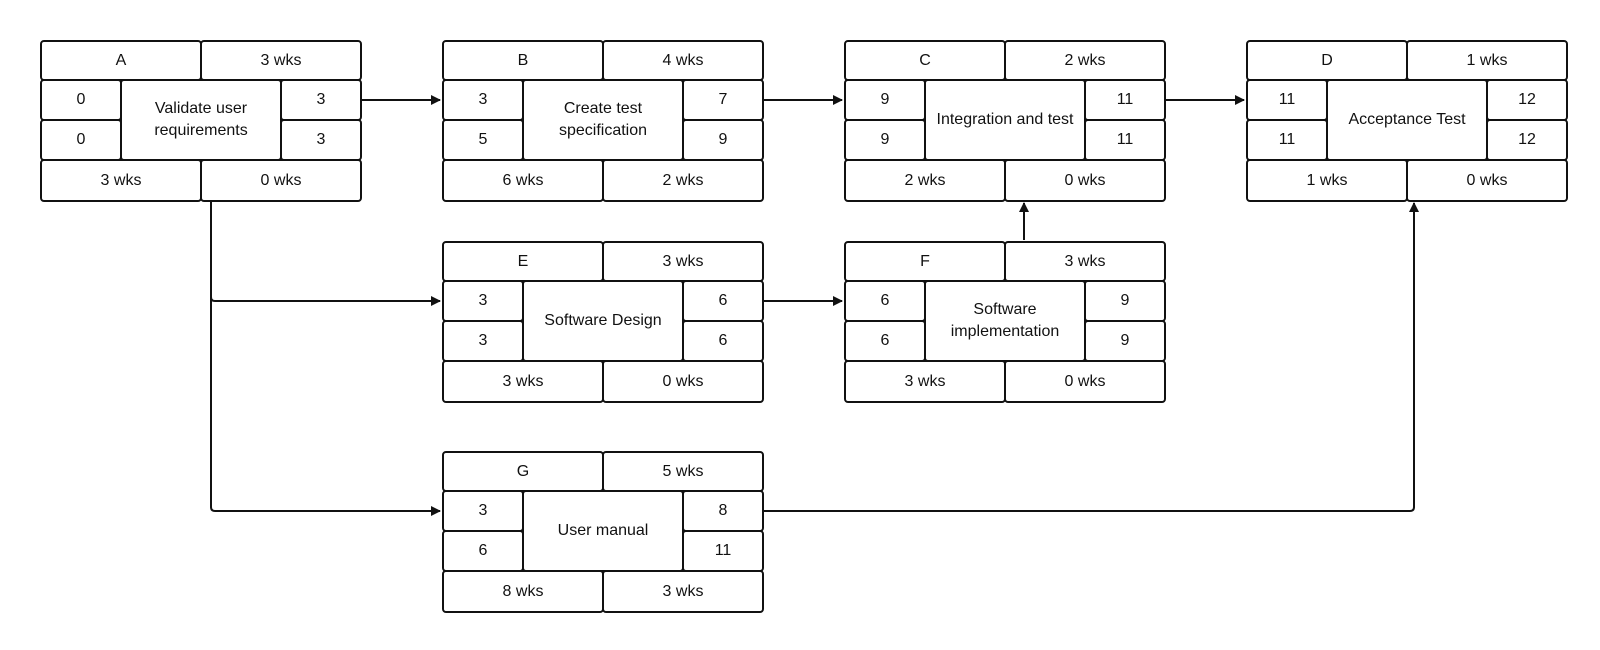 The width and height of the screenshot is (1600, 650). I want to click on total-duration: 1 wks, so click(1327, 180).